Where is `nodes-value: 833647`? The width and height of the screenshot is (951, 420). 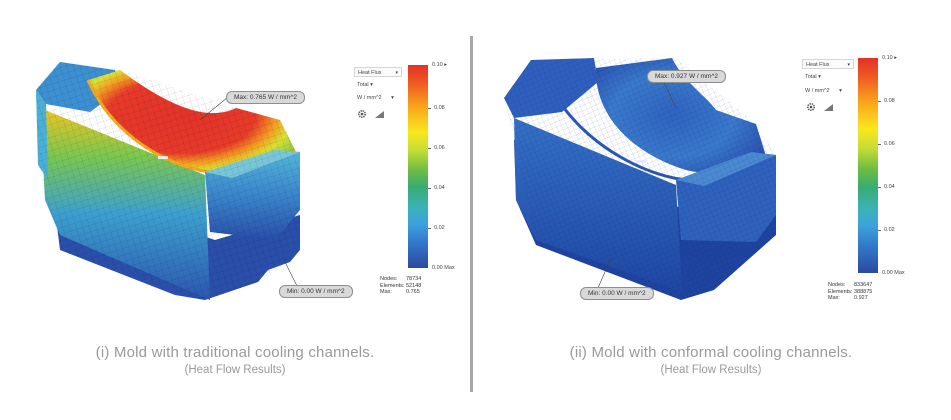 nodes-value: 833647 is located at coordinates (863, 285).